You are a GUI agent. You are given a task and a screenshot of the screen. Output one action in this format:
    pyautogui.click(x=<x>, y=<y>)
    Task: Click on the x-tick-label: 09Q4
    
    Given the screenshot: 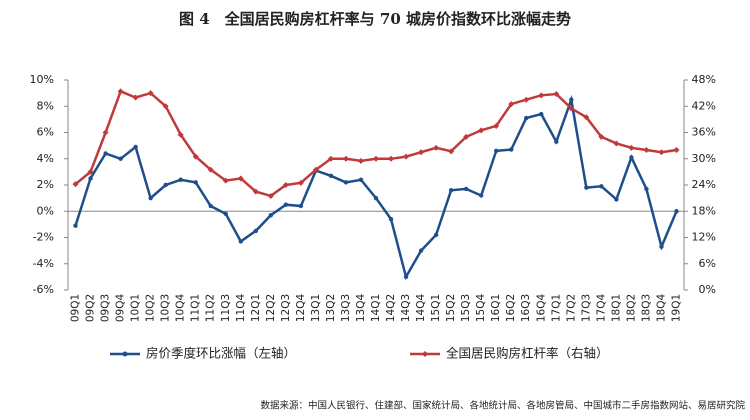 What is the action you would take?
    pyautogui.click(x=121, y=308)
    